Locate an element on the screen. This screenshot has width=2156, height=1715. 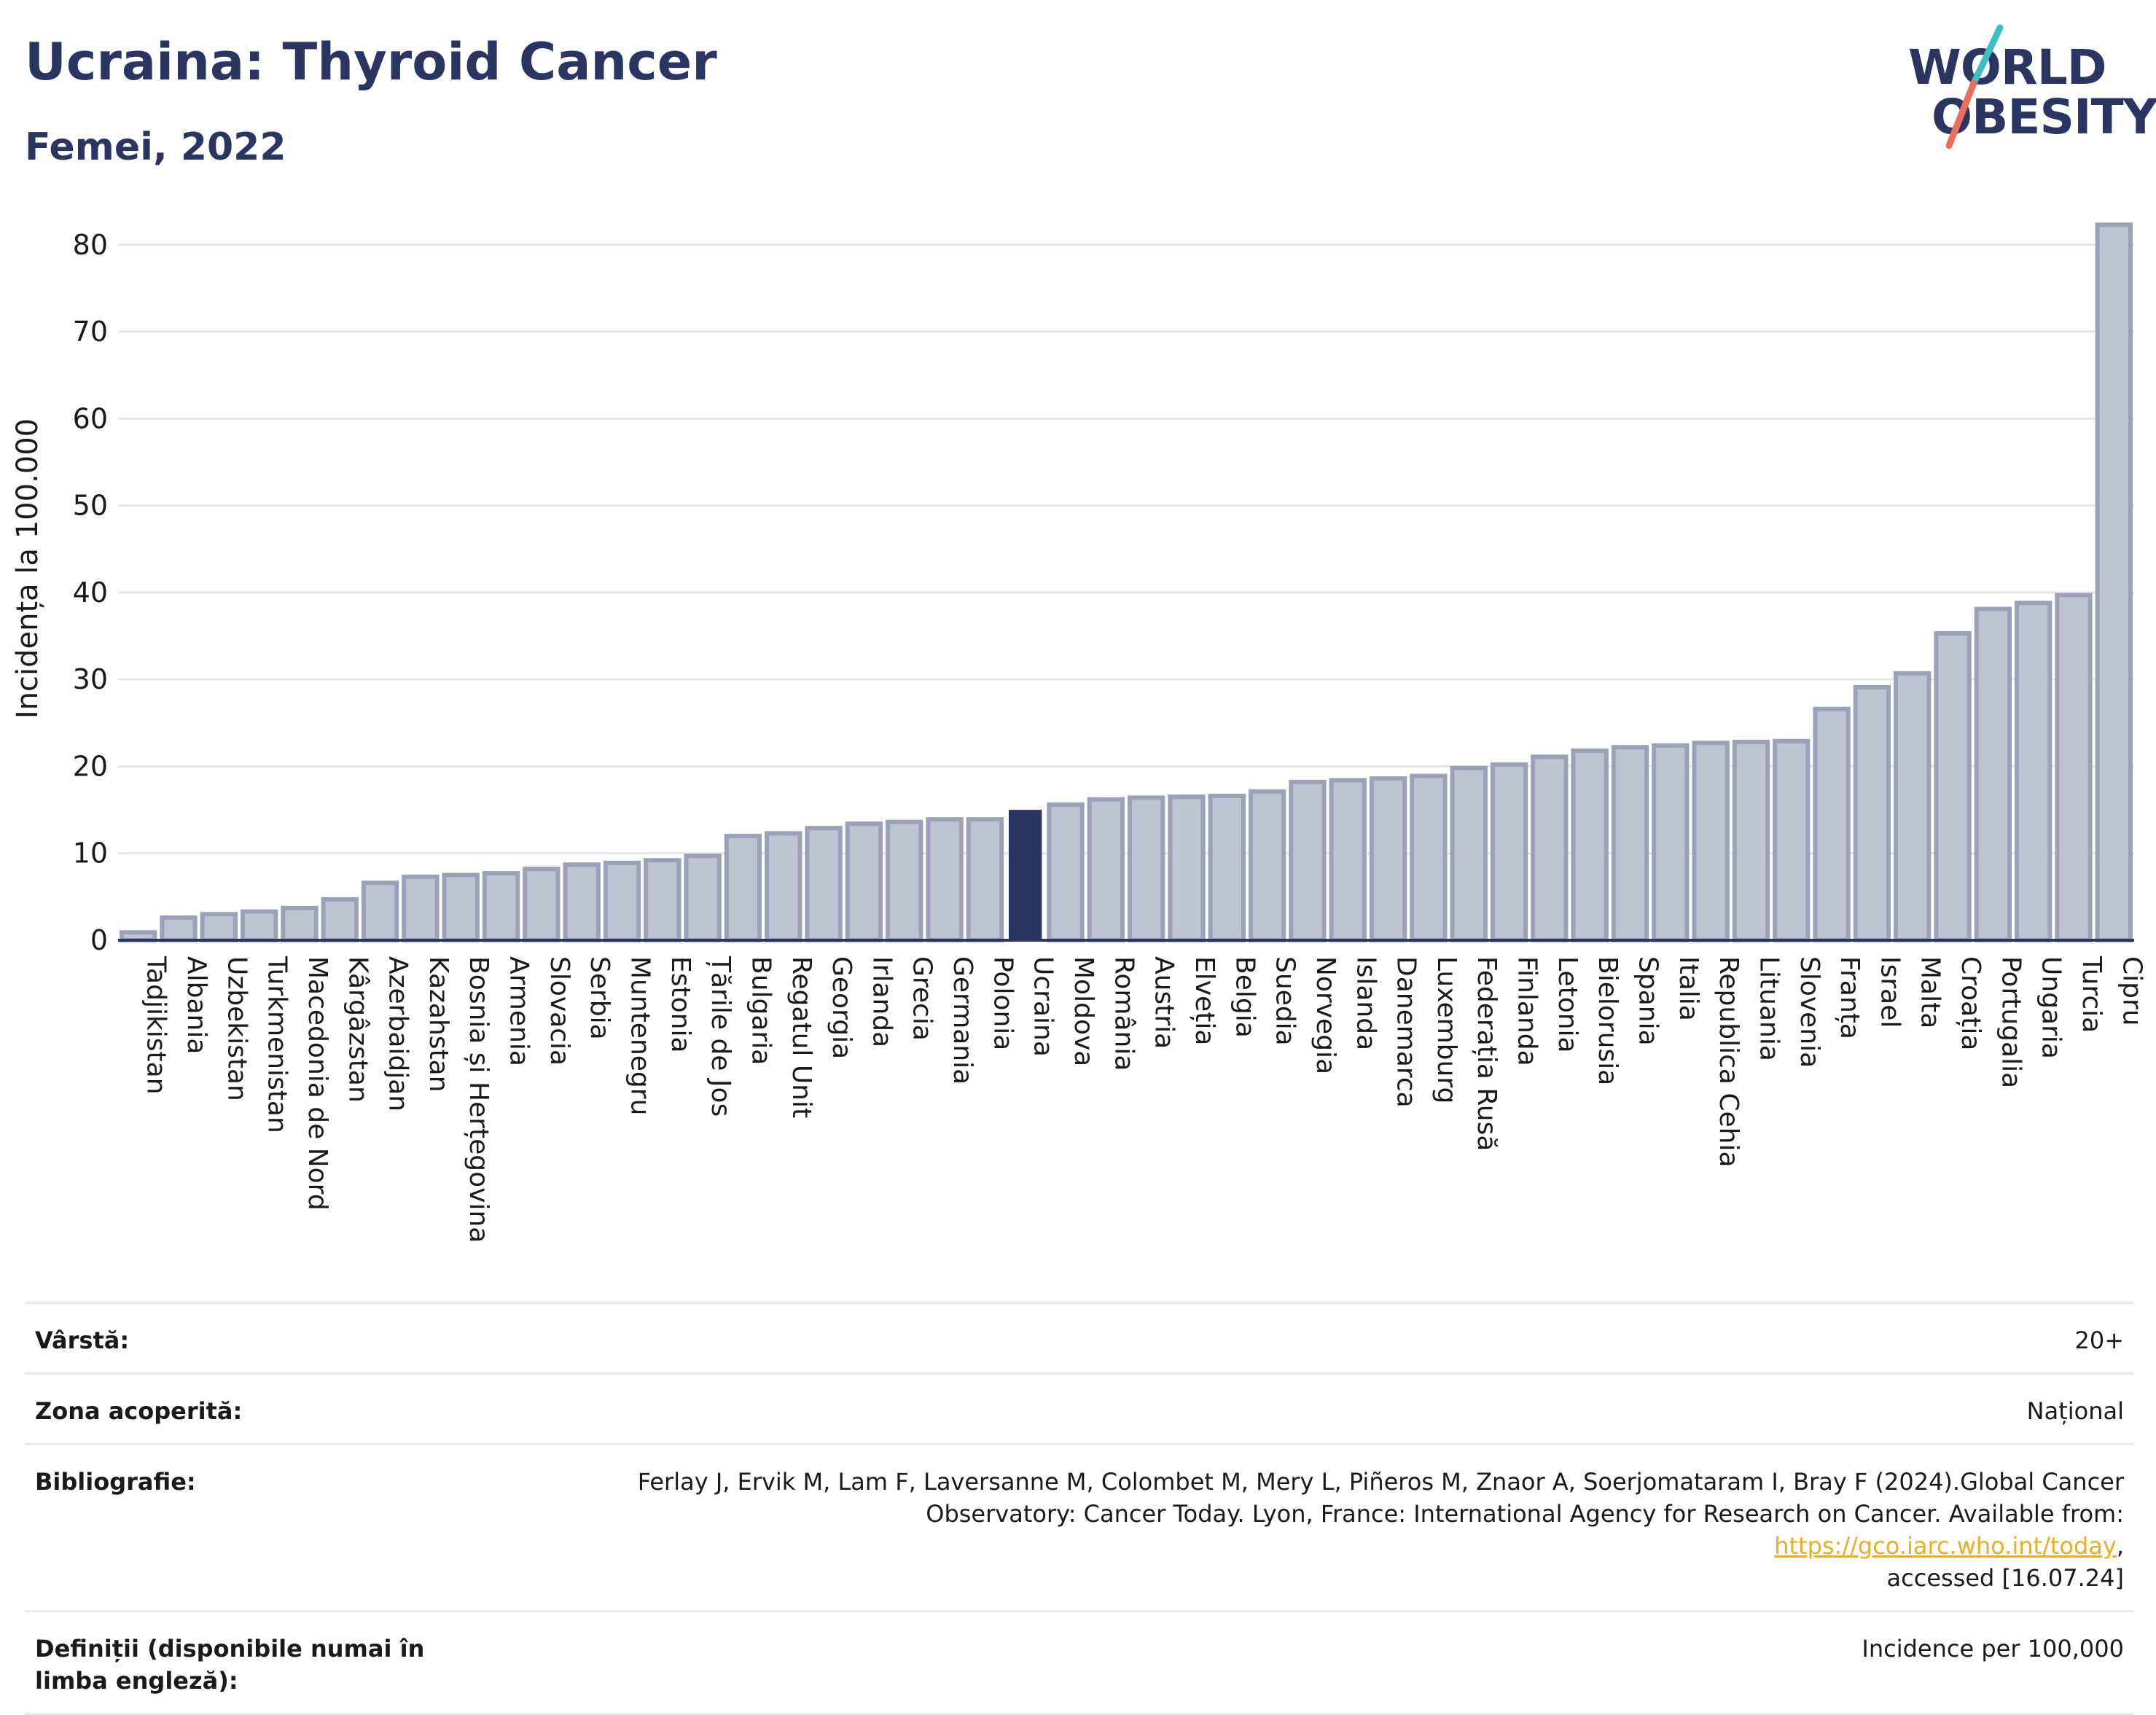
y-tick-label: 20 is located at coordinates (91, 766).